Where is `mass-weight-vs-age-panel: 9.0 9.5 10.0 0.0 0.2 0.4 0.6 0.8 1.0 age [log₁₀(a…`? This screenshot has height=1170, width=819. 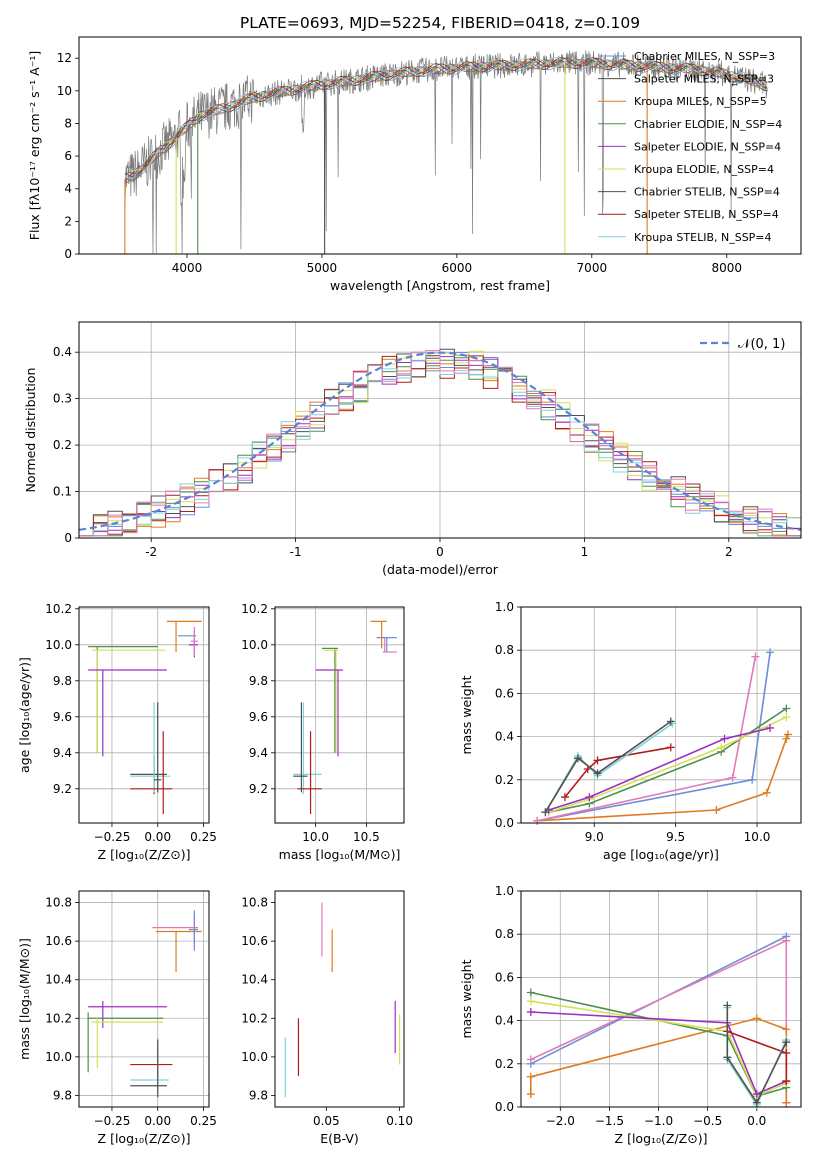 mass-weight-vs-age-panel: 9.0 9.5 10.0 0.0 0.2 0.4 0.6 0.8 1.0 age [log₁₀(a… is located at coordinates (630, 731).